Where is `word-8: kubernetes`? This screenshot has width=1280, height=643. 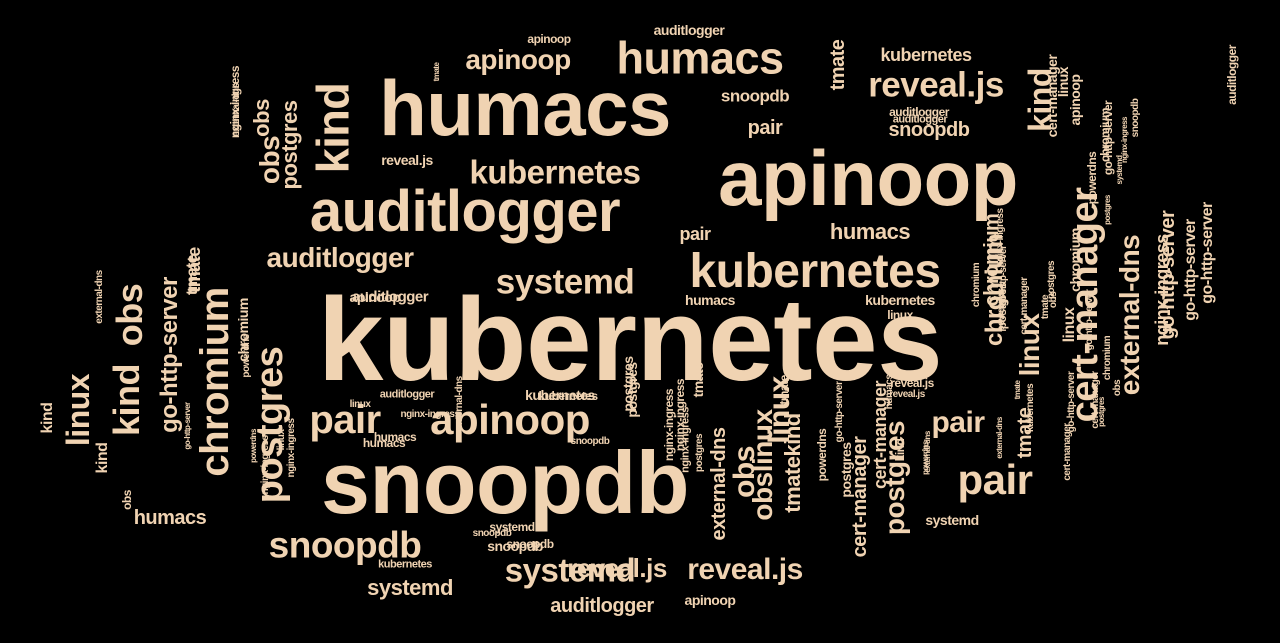
word-8: kubernetes is located at coordinates (555, 172).